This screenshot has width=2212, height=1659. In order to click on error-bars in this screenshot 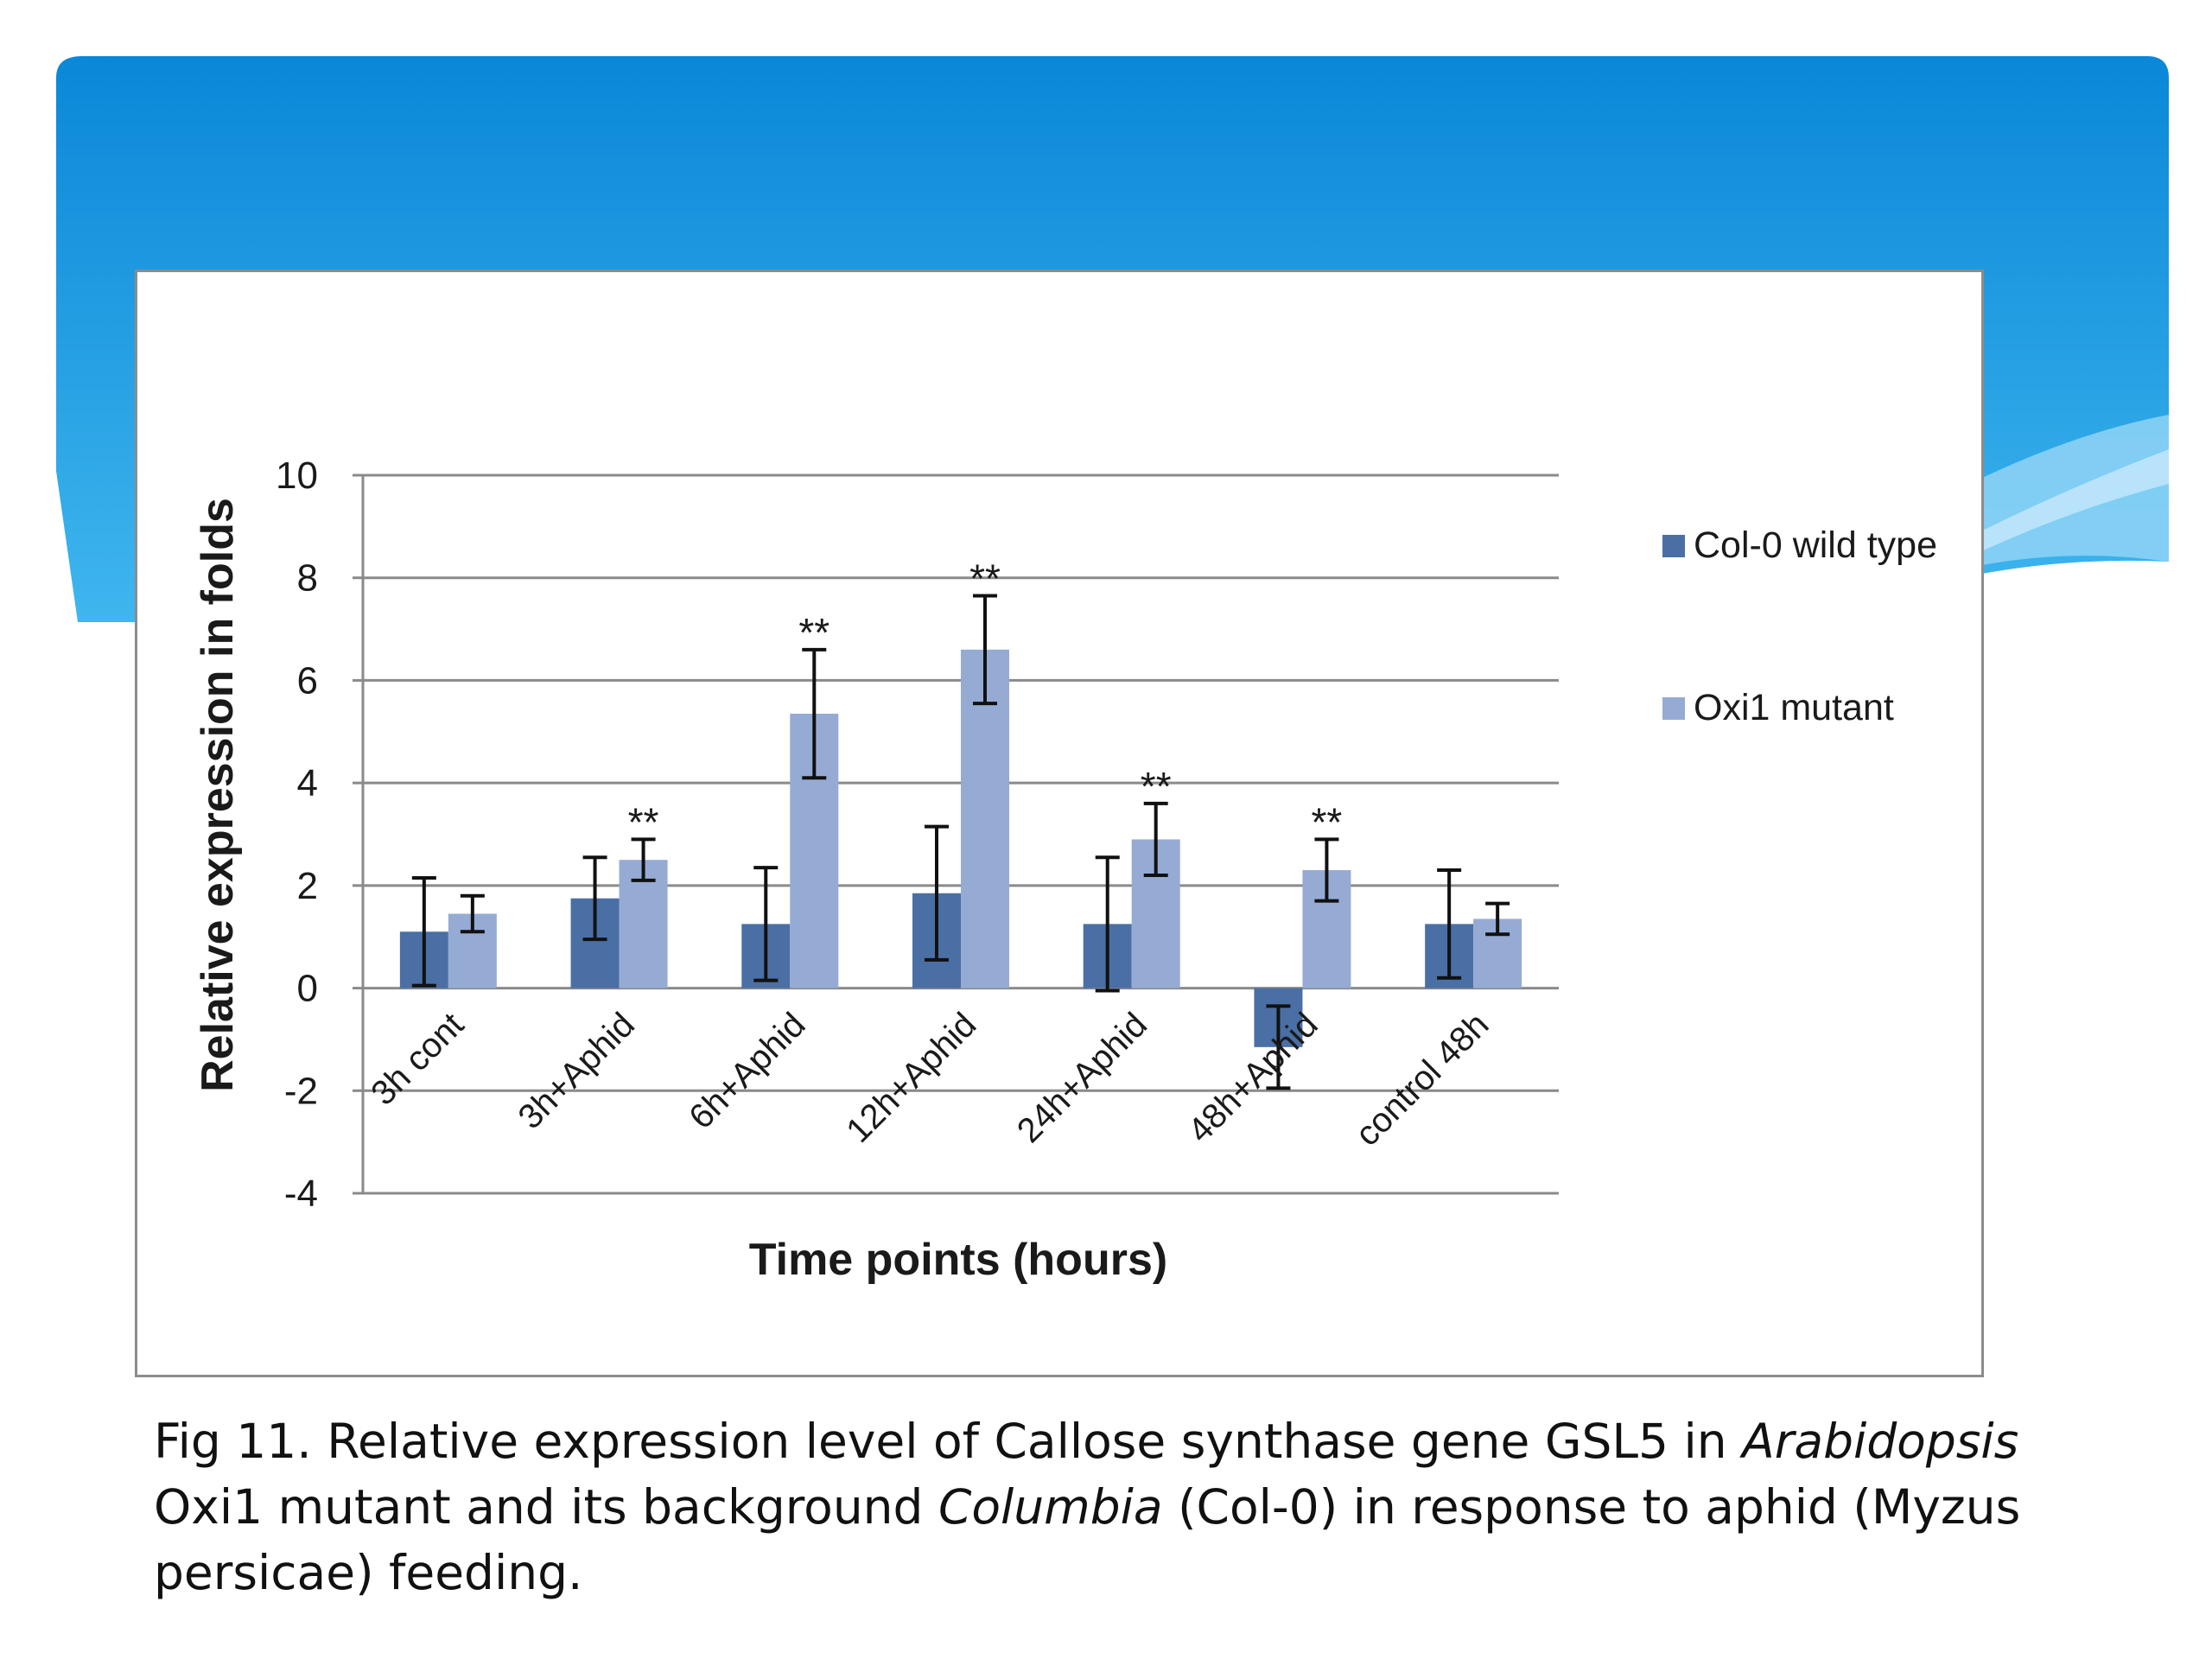, I will do `click(960, 842)`.